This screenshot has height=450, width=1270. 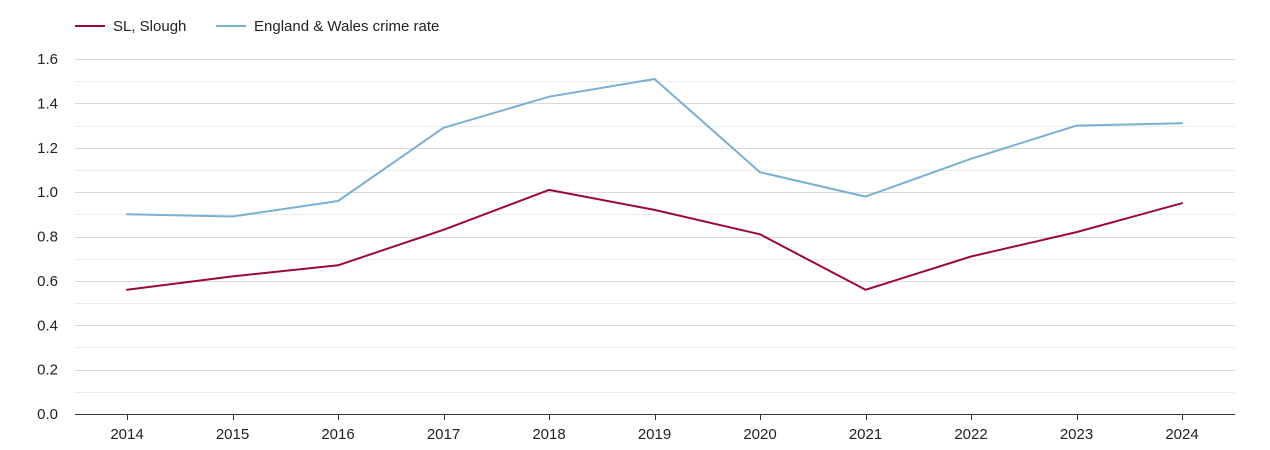 I want to click on data-point-slough-2017, so click(x=444, y=230).